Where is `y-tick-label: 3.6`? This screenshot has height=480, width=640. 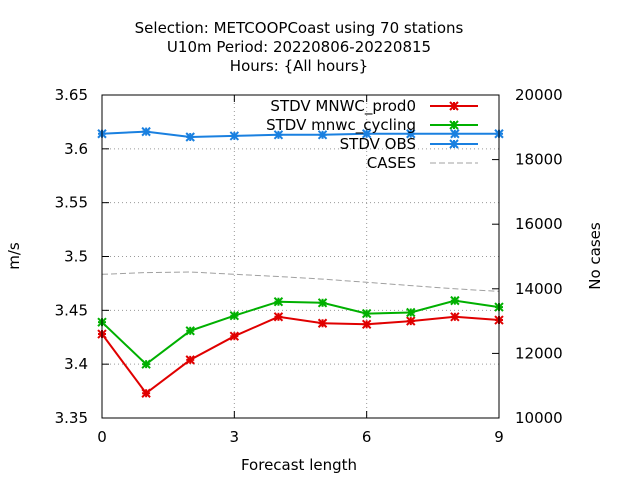 y-tick-label: 3.6 is located at coordinates (76, 149).